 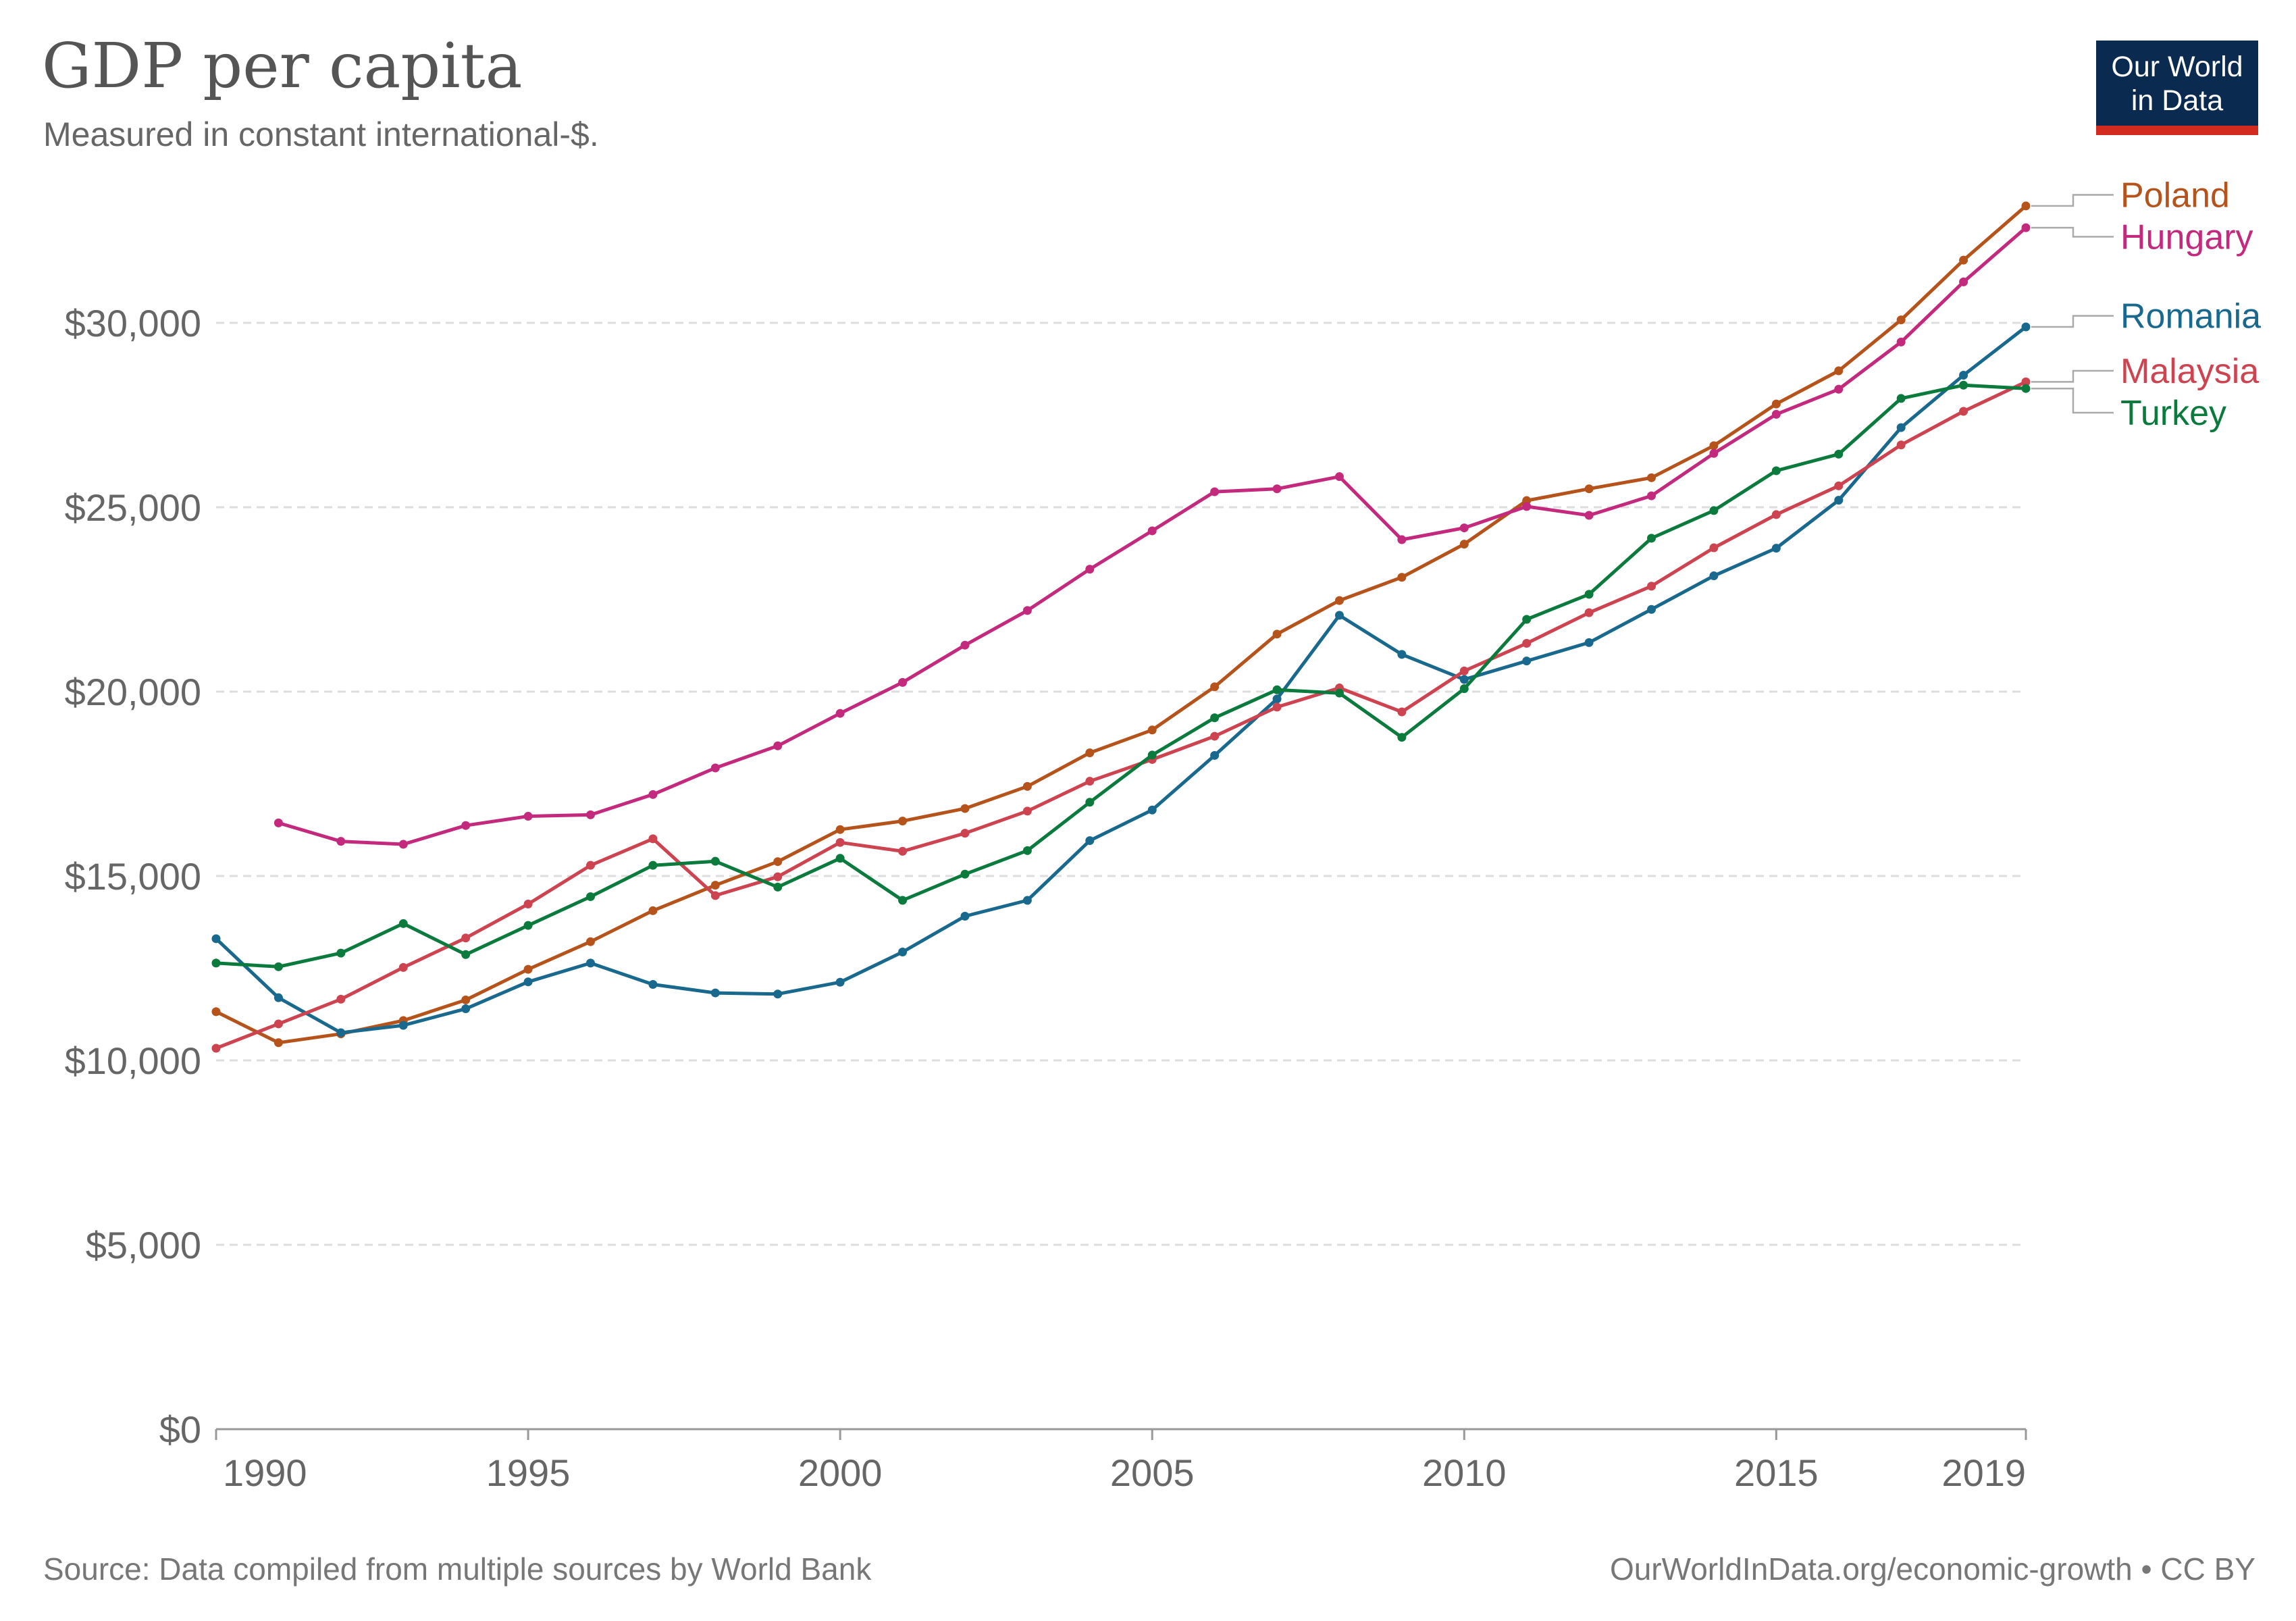 I want to click on logo-line-1: Our World, so click(x=2177, y=67).